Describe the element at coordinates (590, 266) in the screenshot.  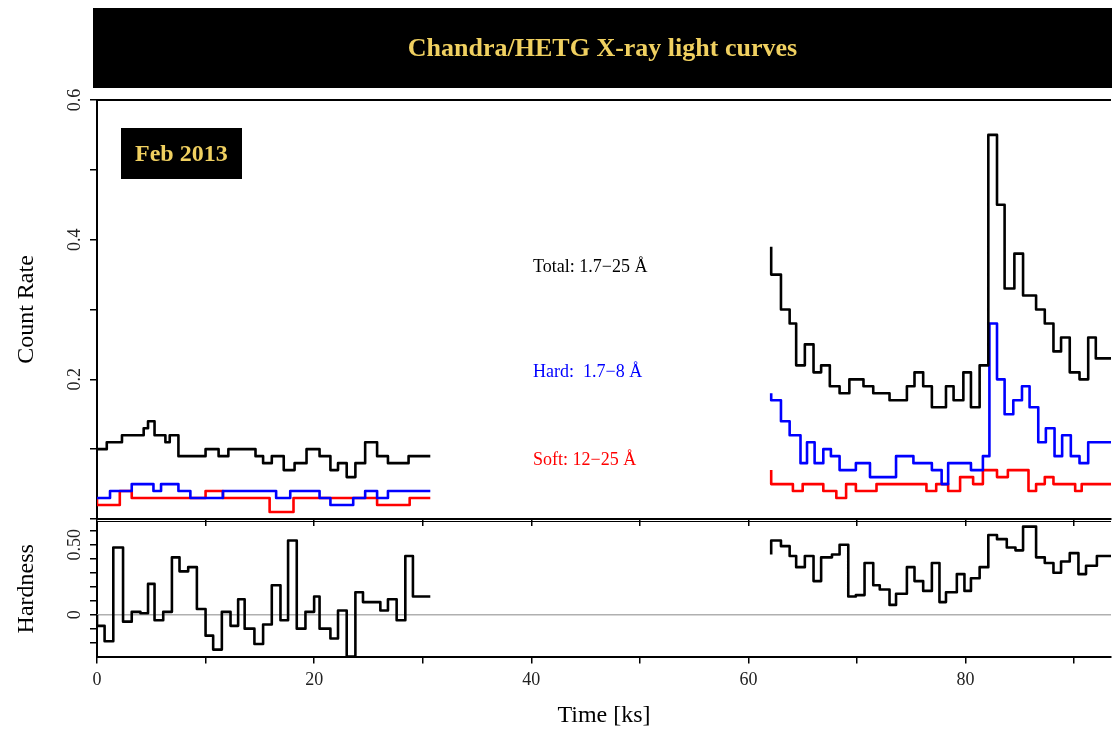
I see `text: Total: 1.7−25 Å` at that location.